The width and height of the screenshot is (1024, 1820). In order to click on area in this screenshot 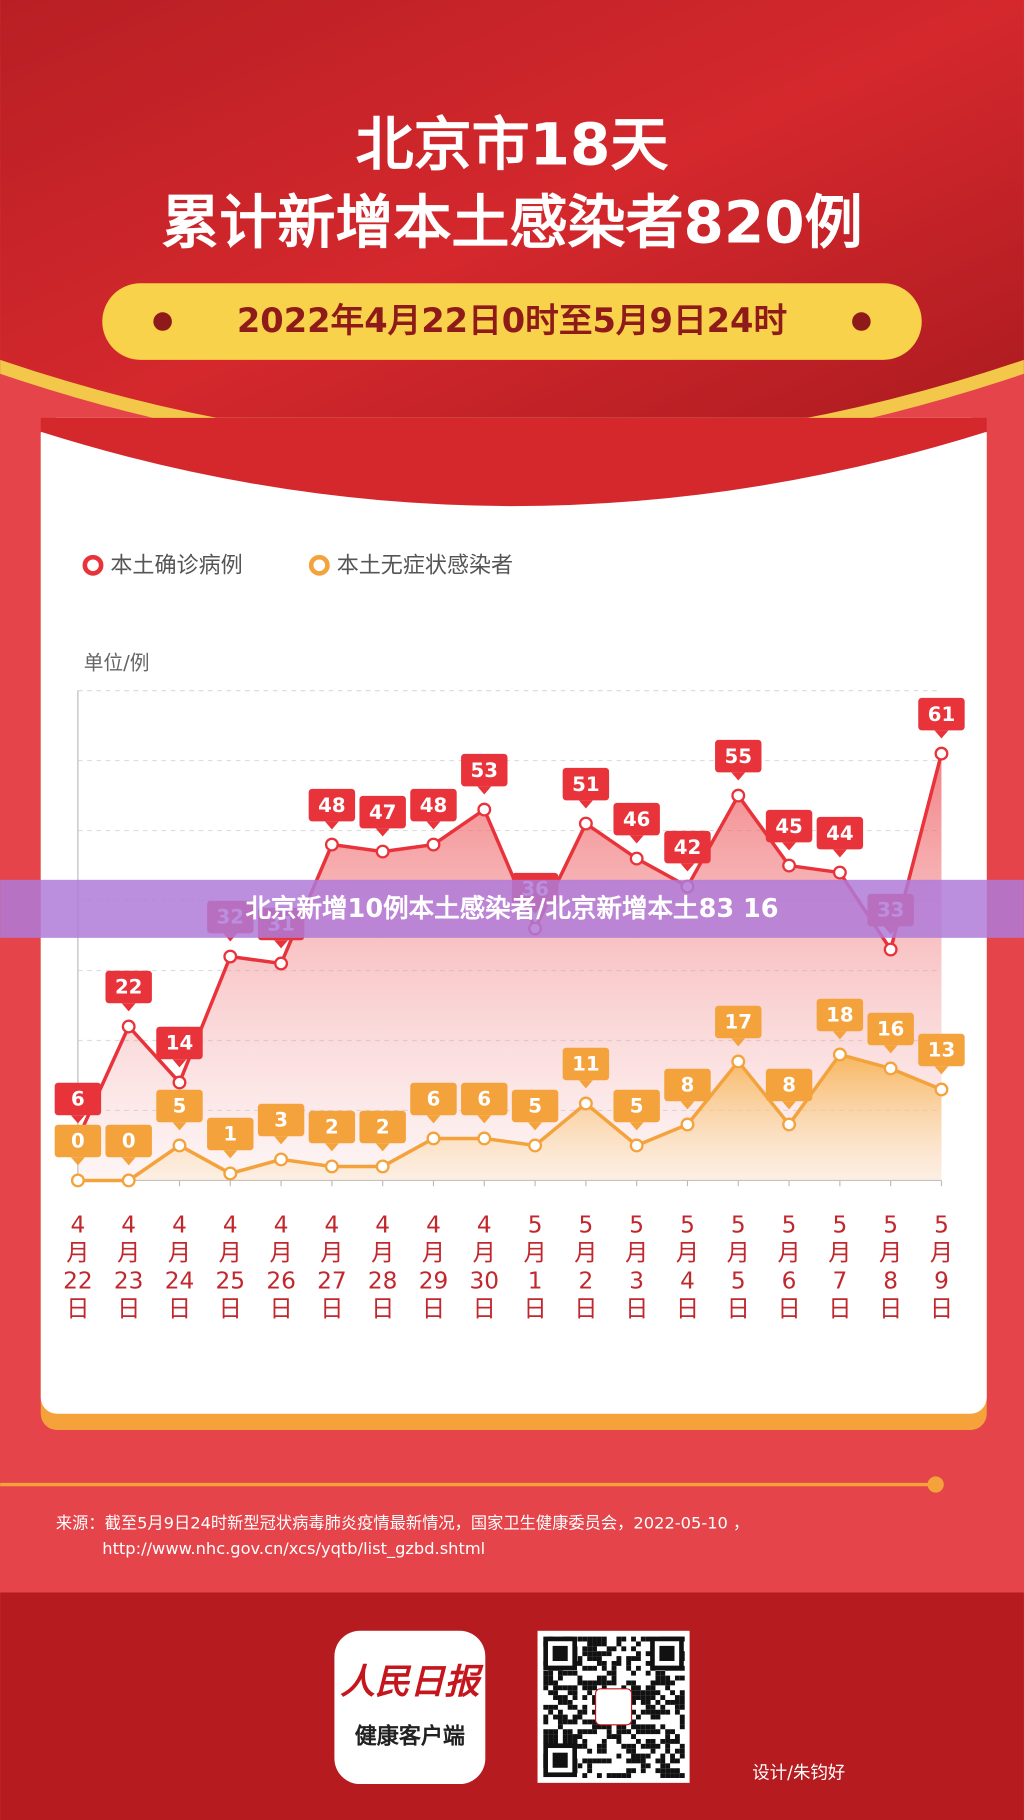, I will do `click(509, 1117)`.